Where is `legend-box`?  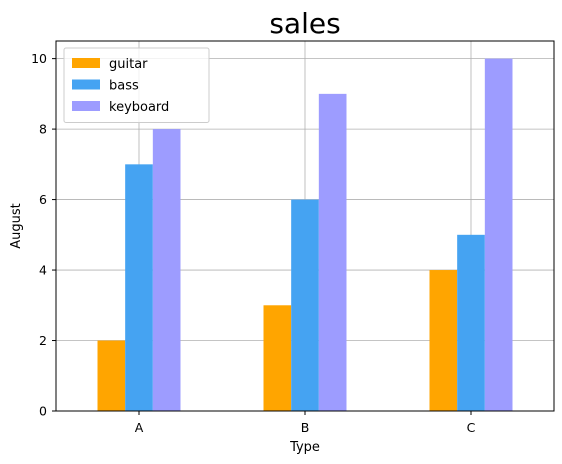 legend-box is located at coordinates (136, 85).